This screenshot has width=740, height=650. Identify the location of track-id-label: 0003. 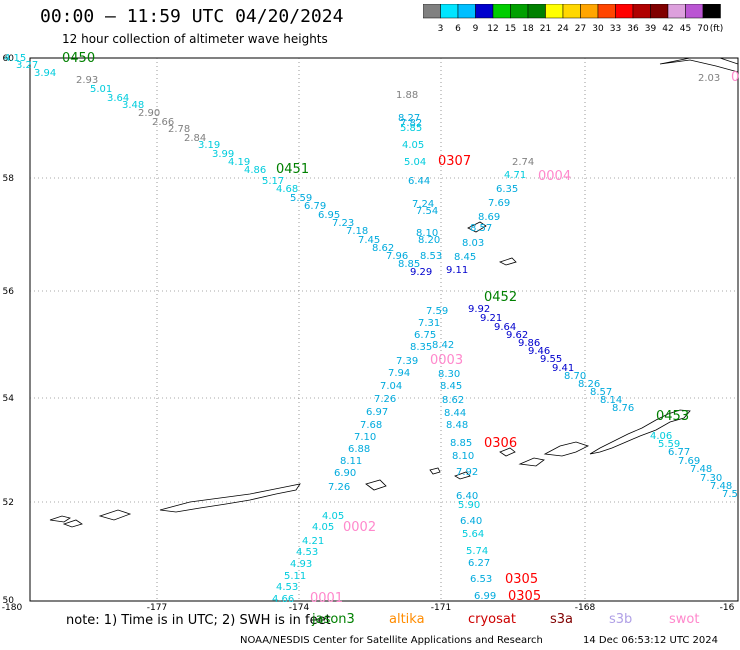
(446, 360).